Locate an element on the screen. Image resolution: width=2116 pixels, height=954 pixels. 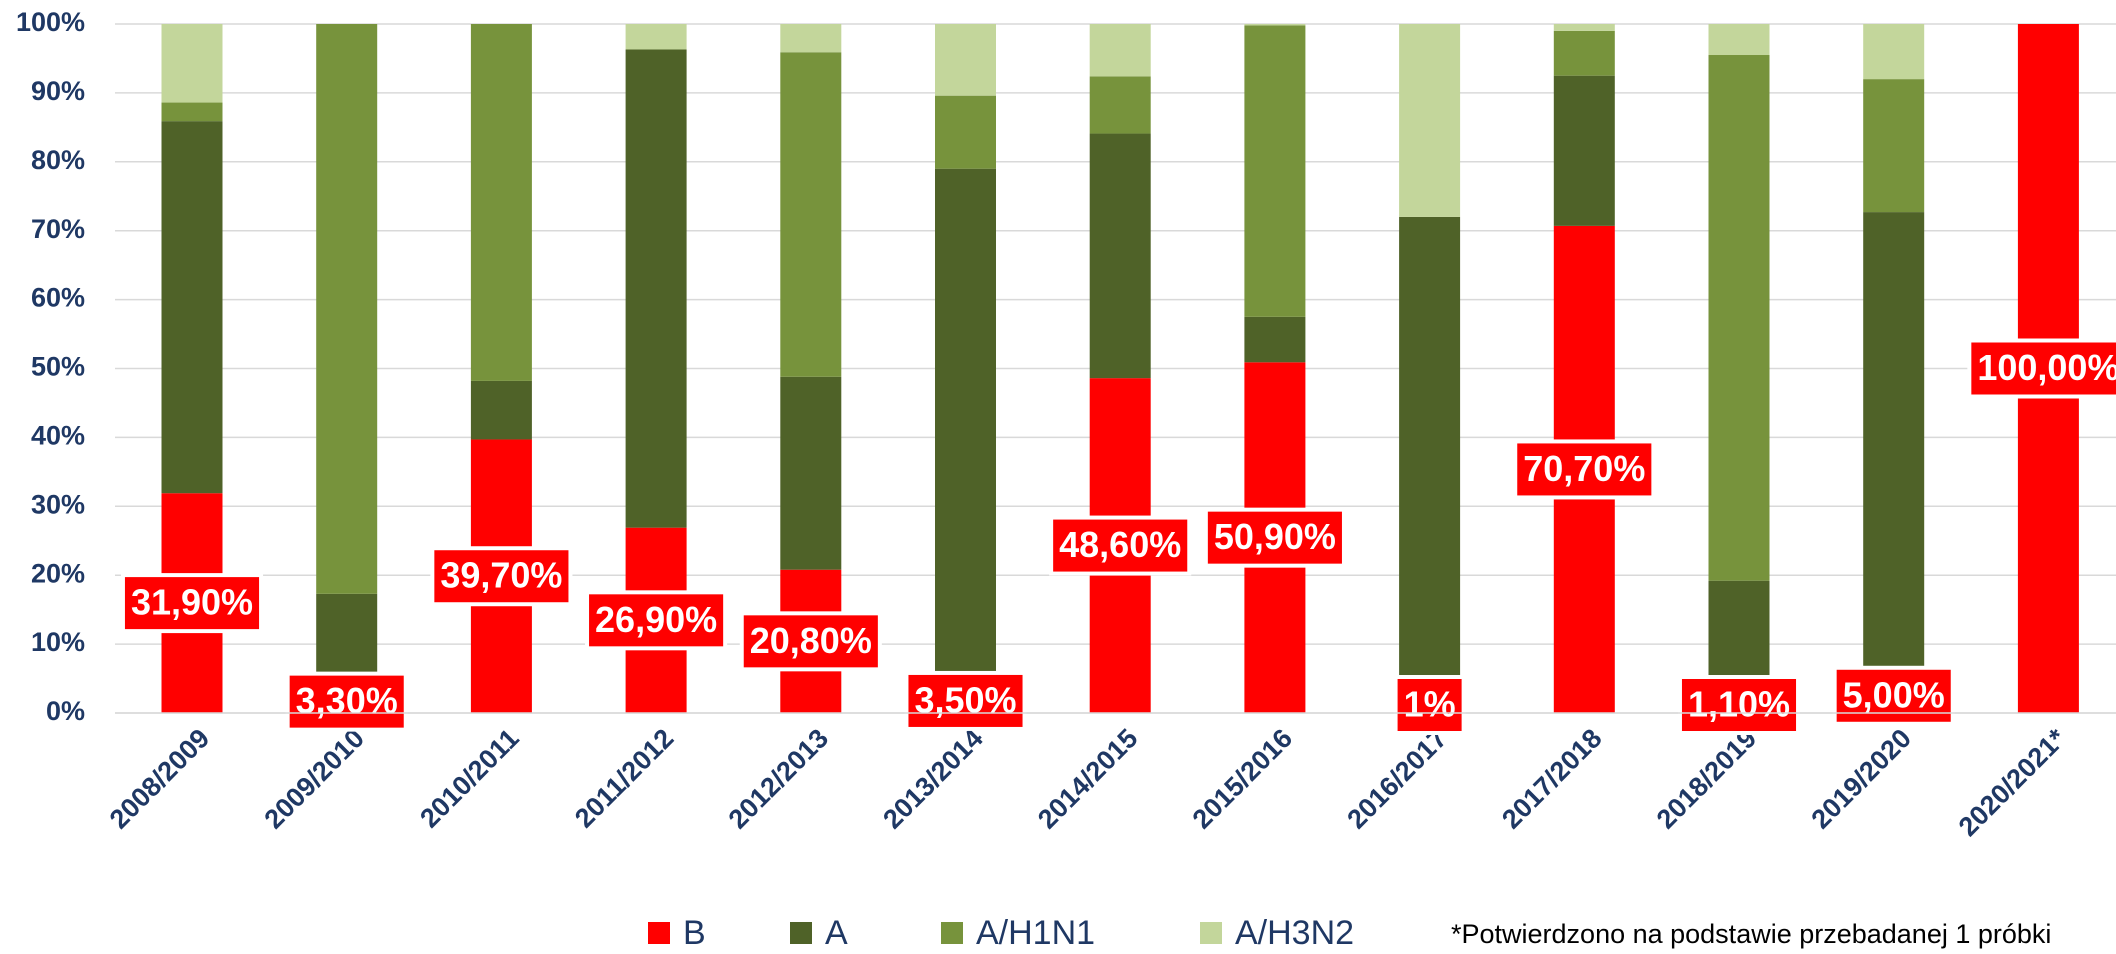
y-tick-label: 50% is located at coordinates (58, 367).